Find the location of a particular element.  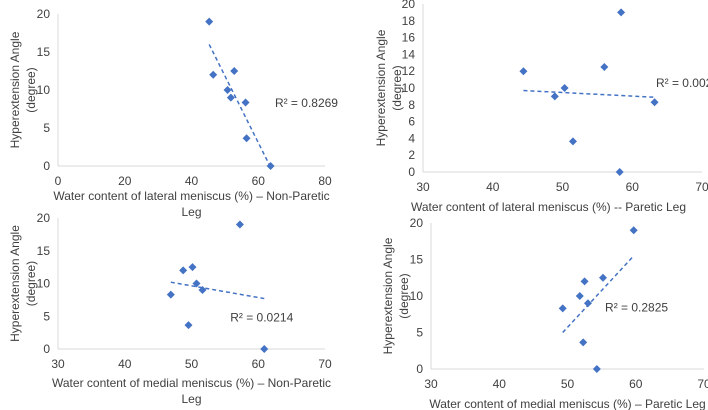

y-tick-label: 14 is located at coordinates (409, 54).